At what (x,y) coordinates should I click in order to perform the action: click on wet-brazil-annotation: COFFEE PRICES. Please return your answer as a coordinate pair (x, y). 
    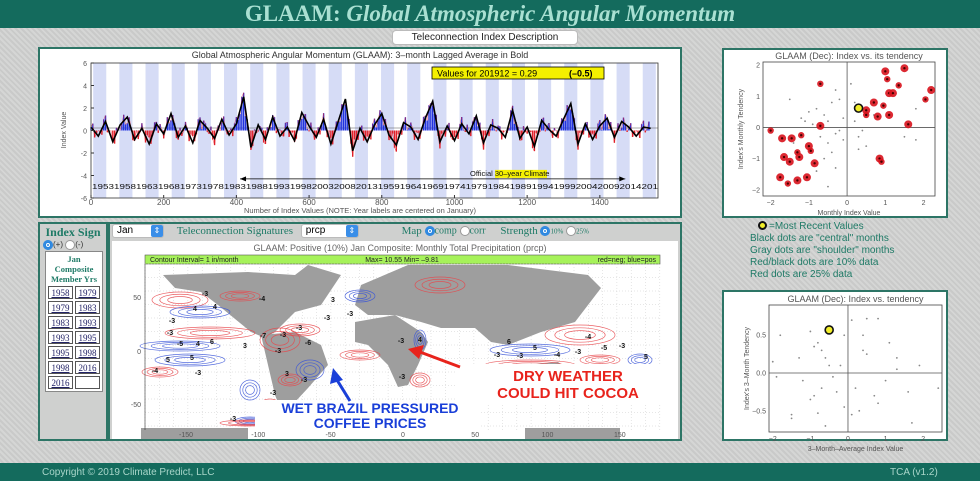
    Looking at the image, I should click on (370, 423).